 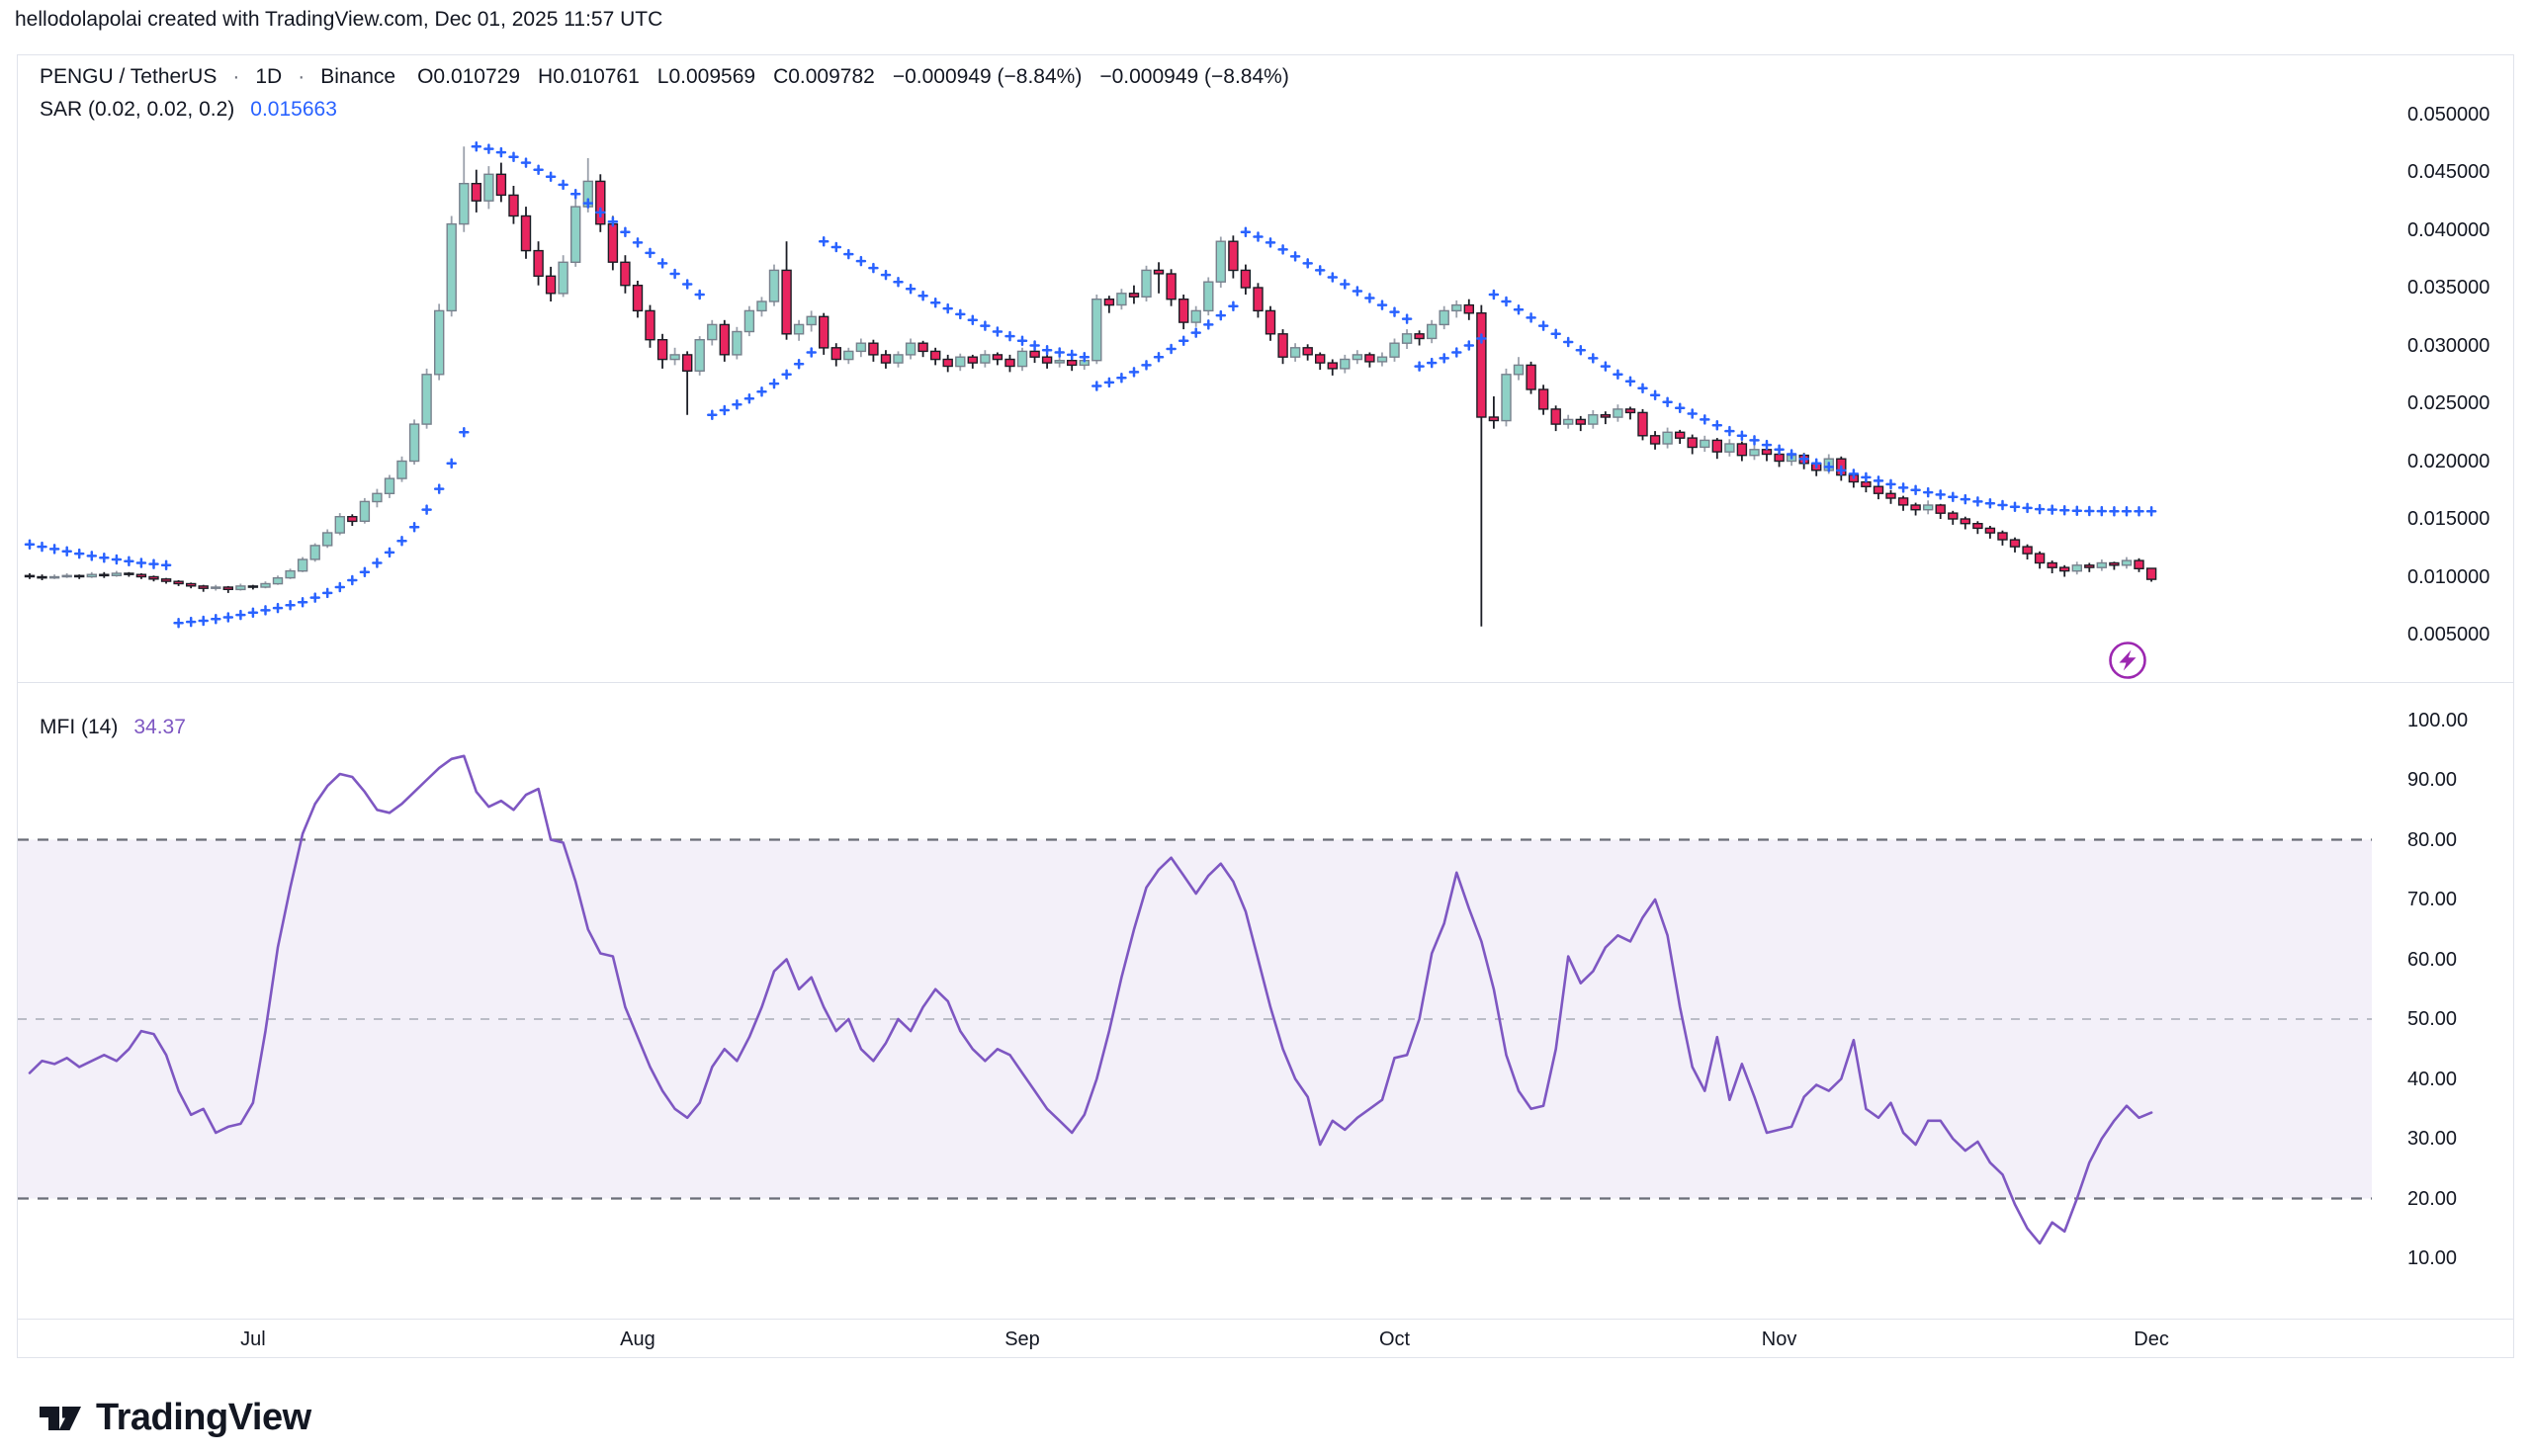 I want to click on price-axis-label: 0.010000, so click(x=2449, y=576).